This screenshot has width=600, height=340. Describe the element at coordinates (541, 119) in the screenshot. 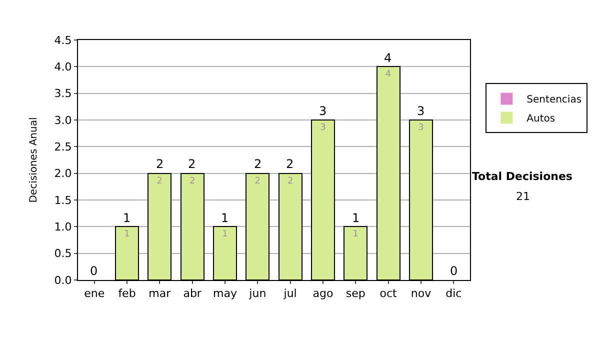

I see `legend-label: Autos` at that location.